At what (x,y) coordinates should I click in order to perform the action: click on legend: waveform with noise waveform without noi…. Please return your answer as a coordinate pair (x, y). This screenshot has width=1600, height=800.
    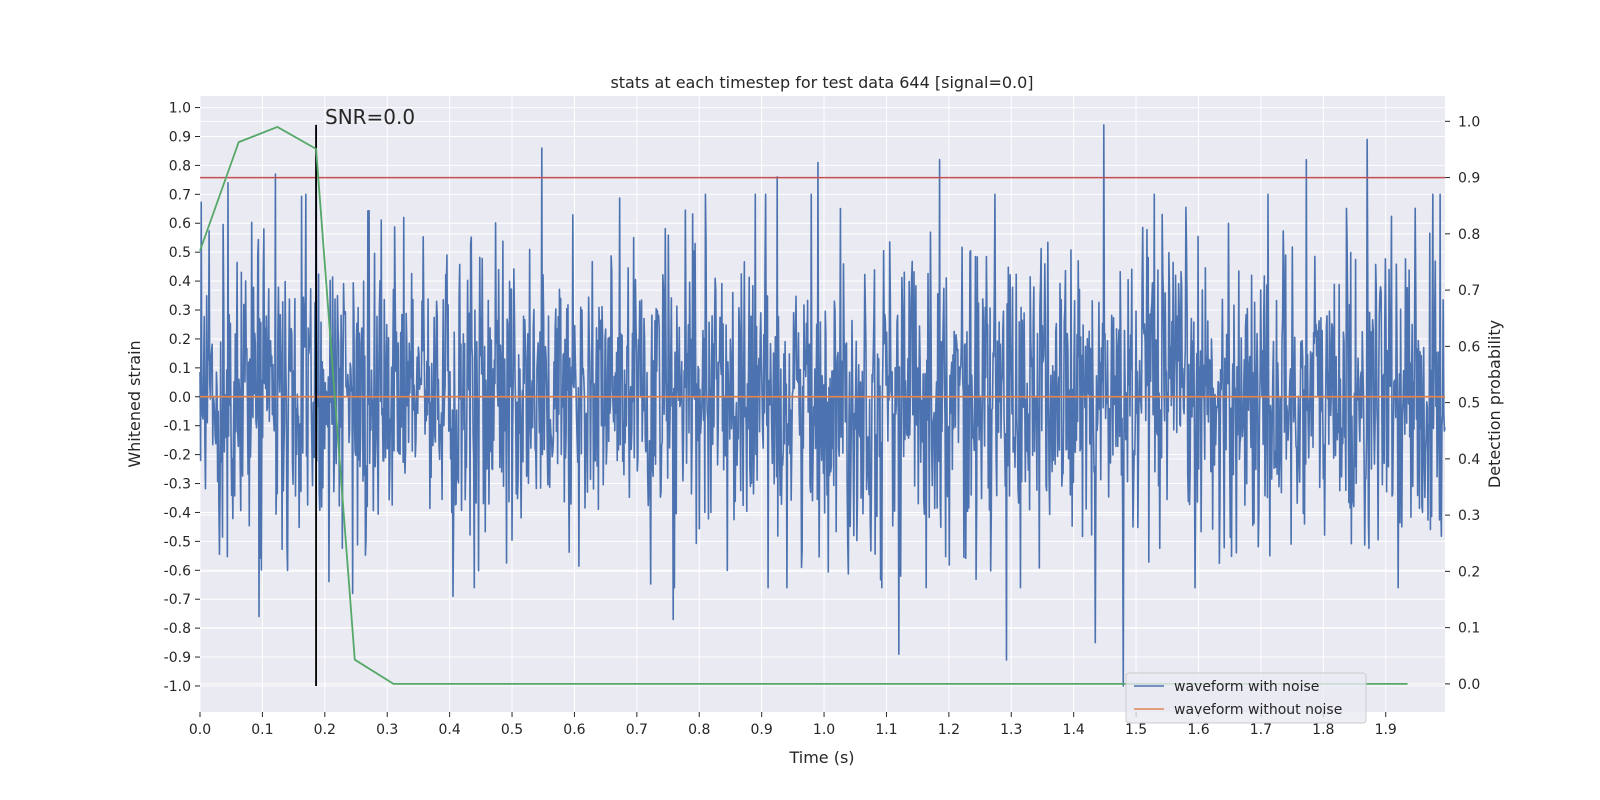
    Looking at the image, I should click on (1246, 698).